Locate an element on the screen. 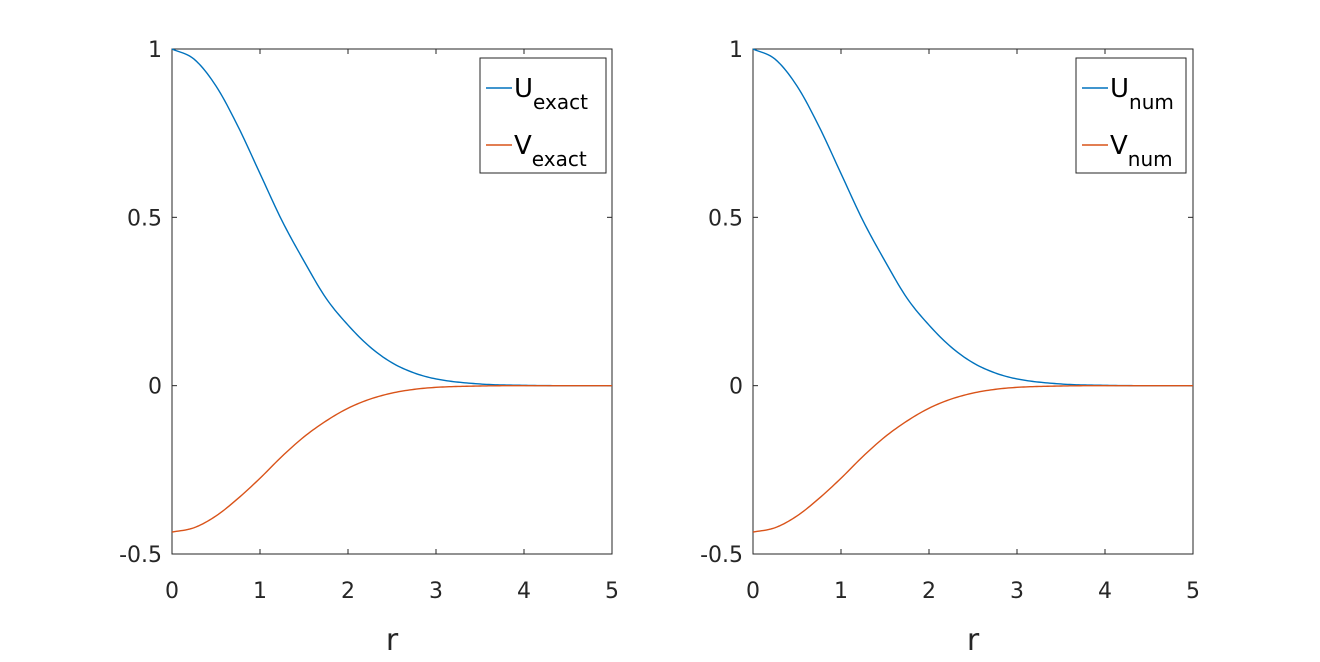  legend-entry: Vexact is located at coordinates (550, 151).